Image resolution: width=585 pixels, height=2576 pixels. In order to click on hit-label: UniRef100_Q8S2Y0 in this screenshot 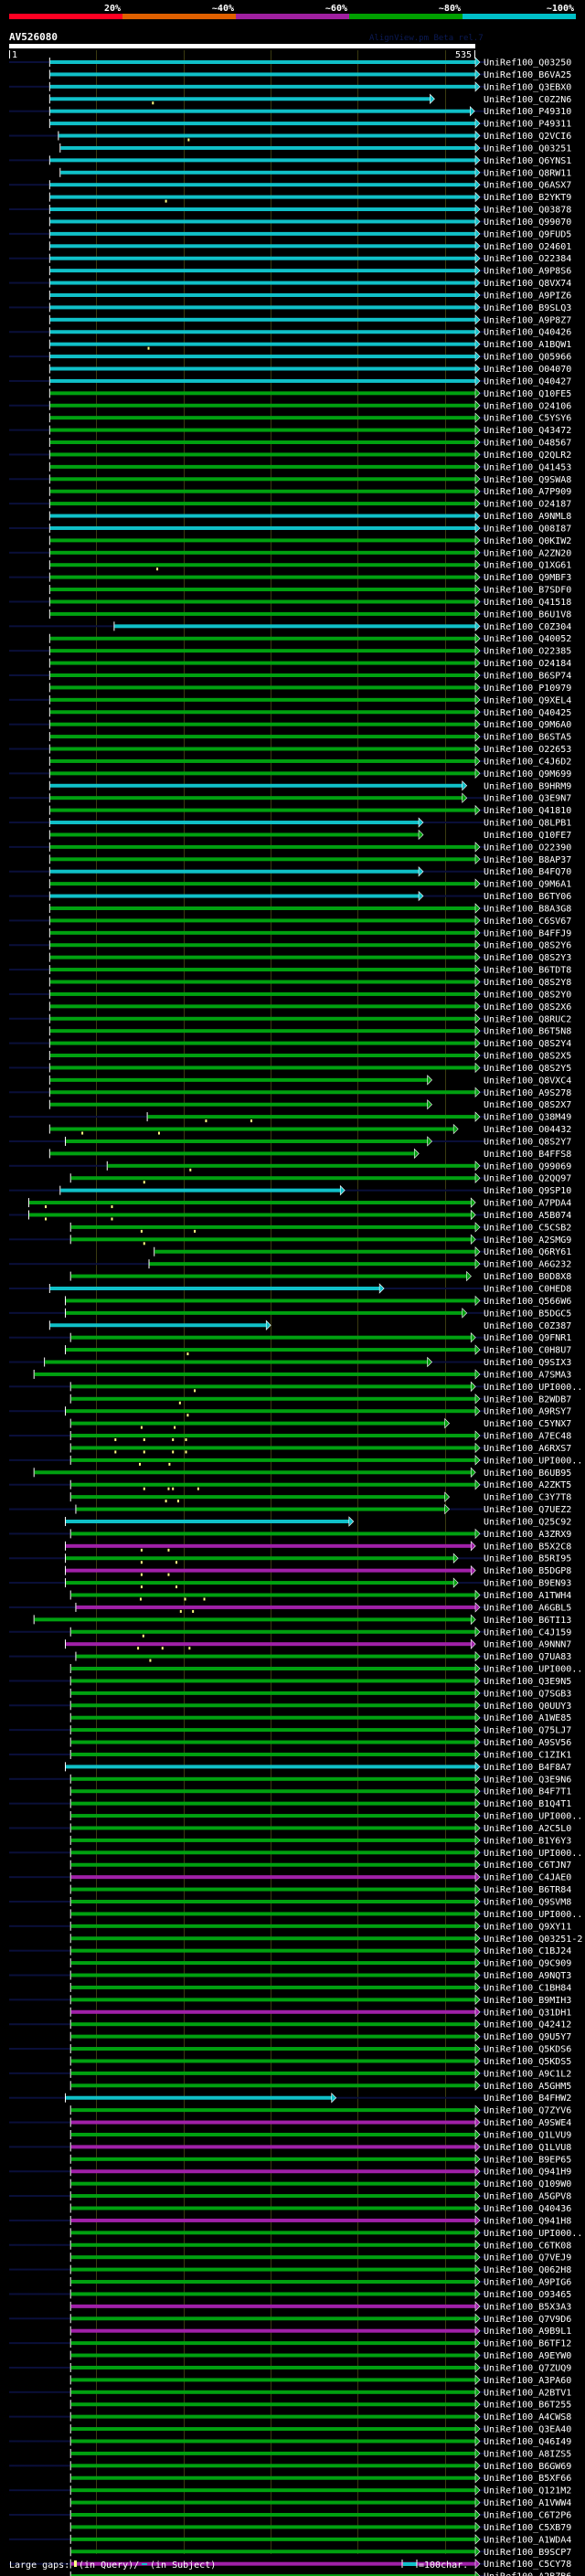, I will do `click(528, 995)`.